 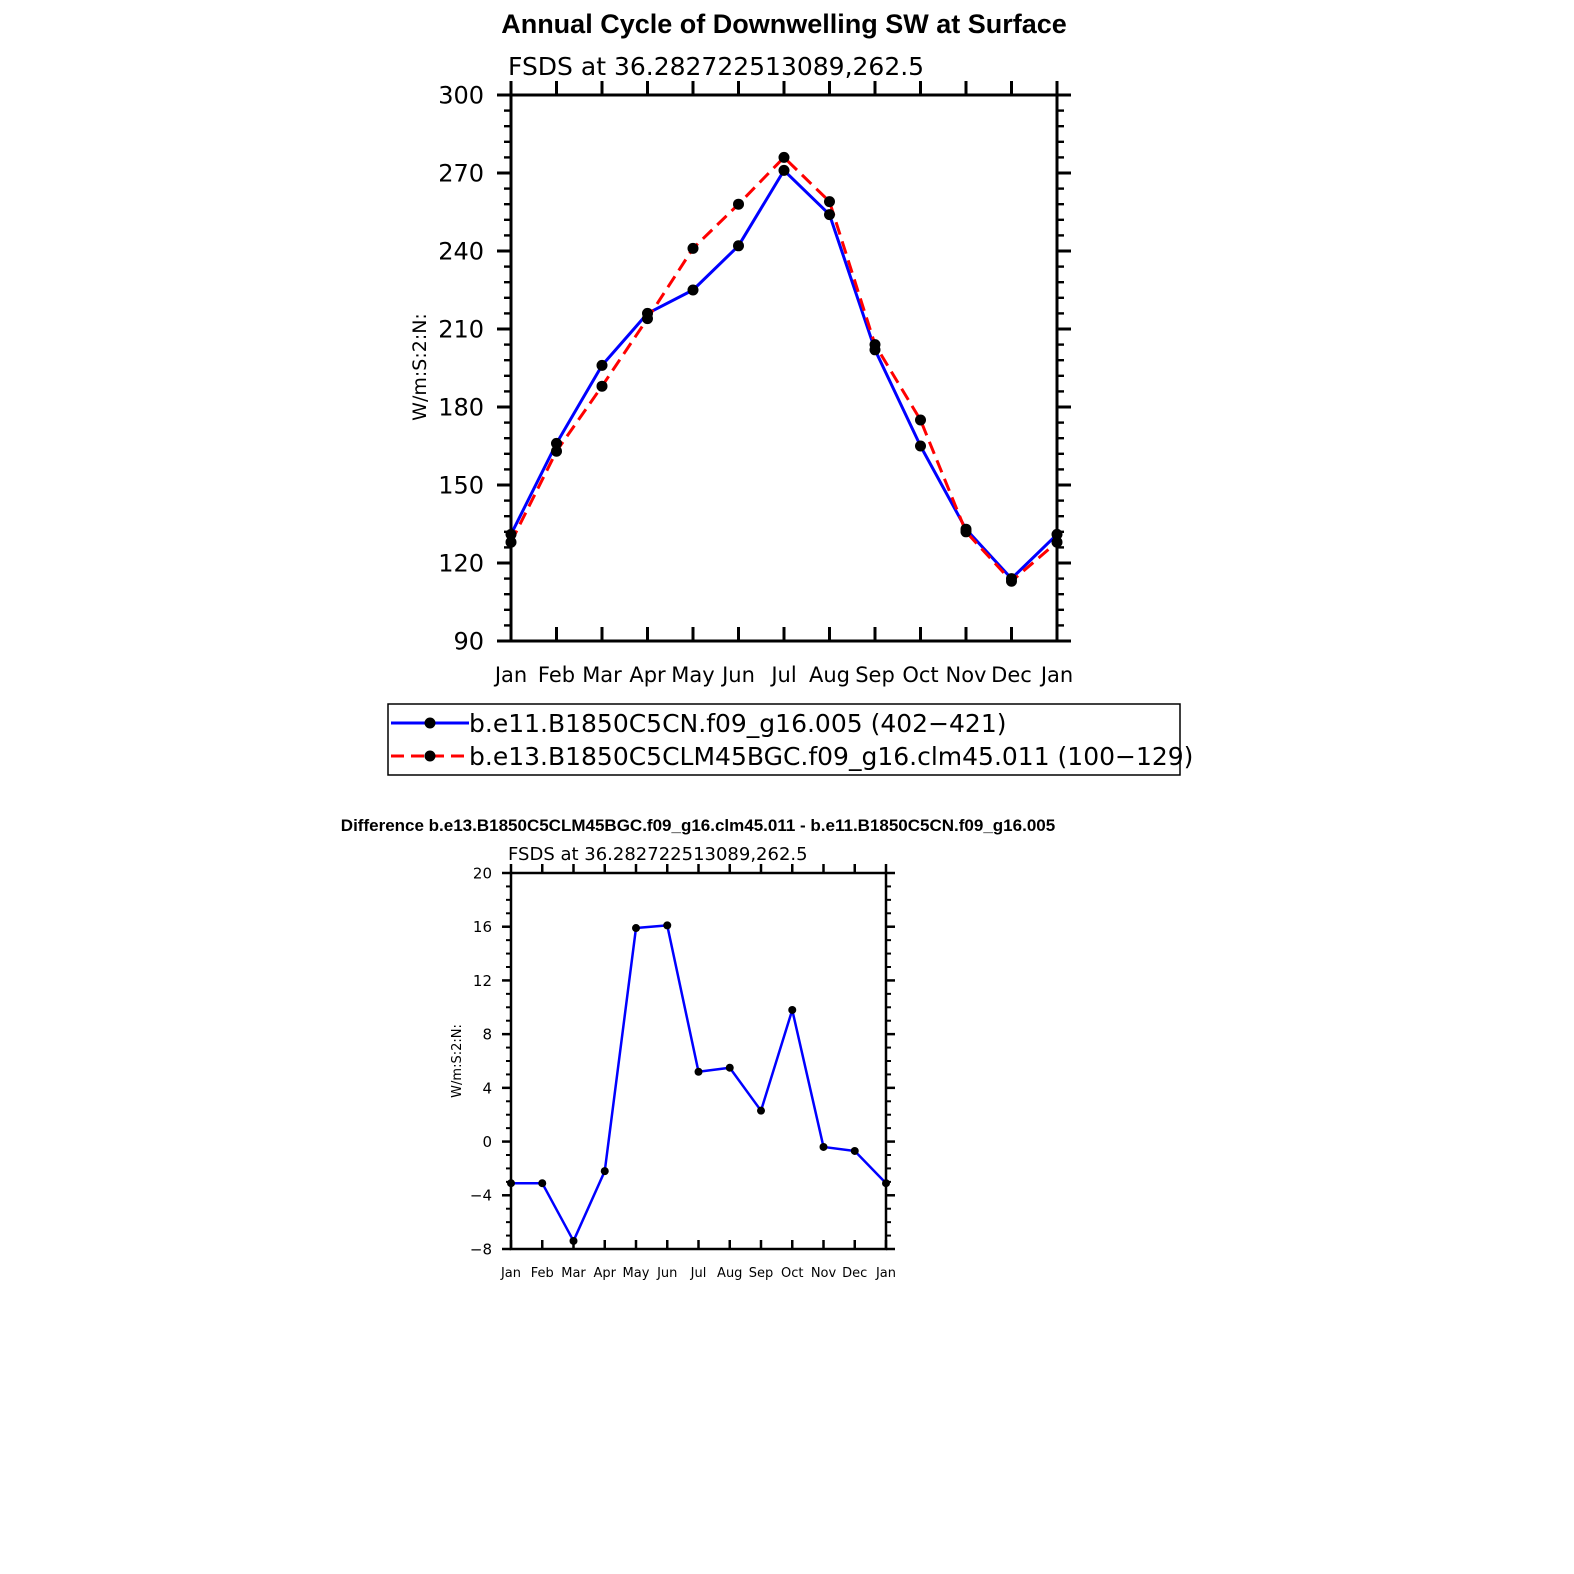 I want to click on y-tick-label: 150, so click(x=461, y=486).